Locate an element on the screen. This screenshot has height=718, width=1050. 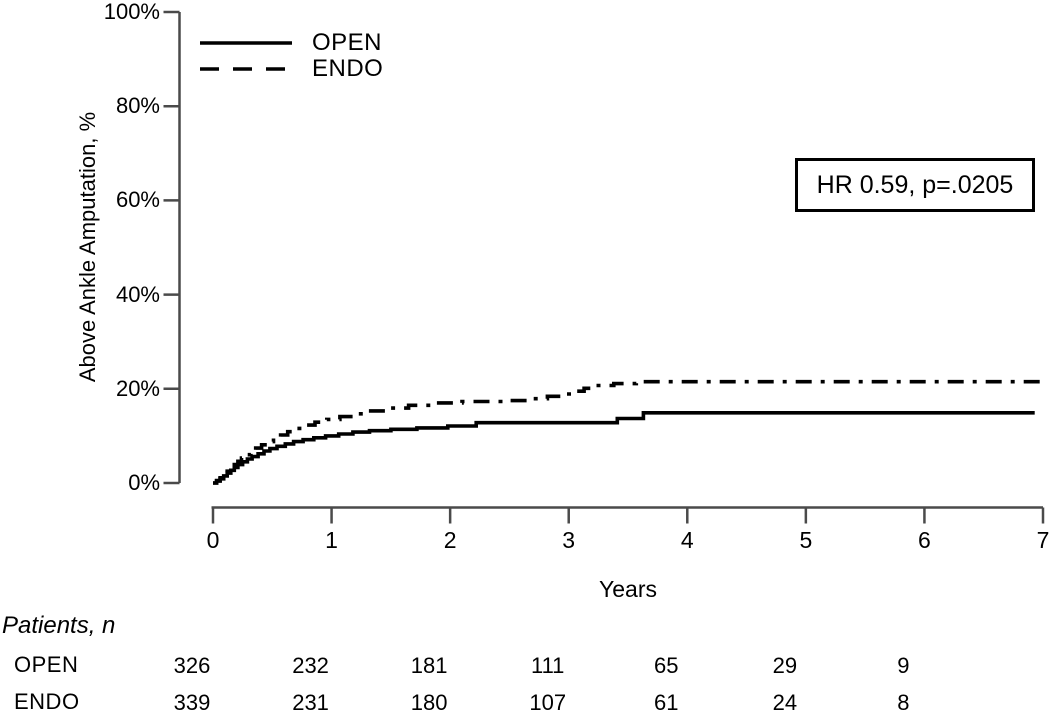
risk-count-endo: 24 is located at coordinates (785, 702).